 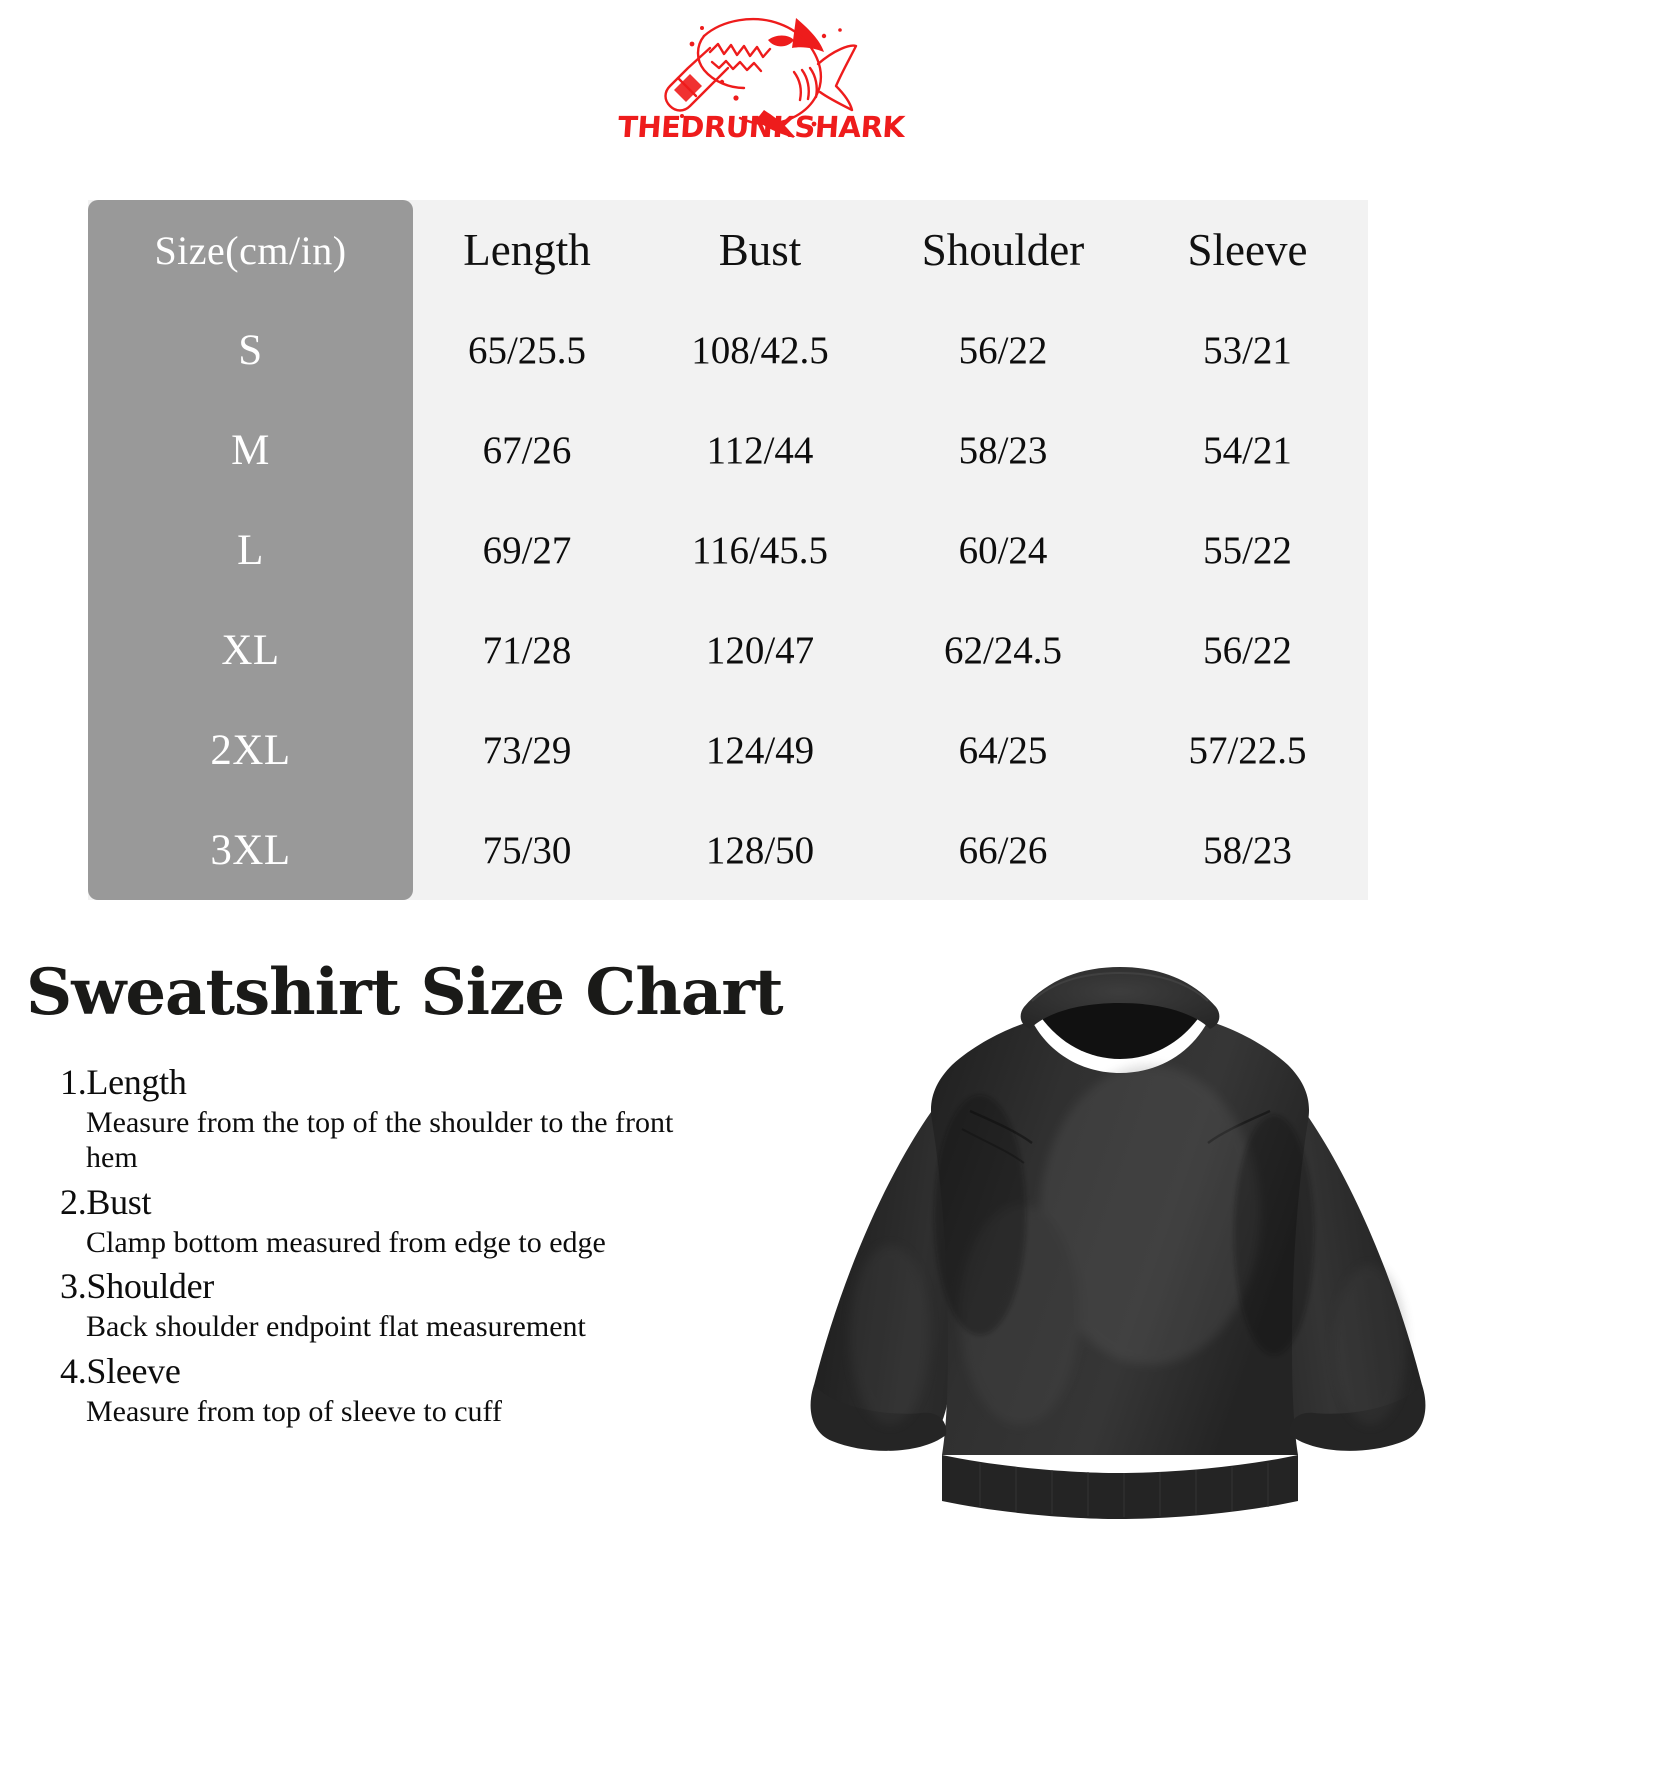 I want to click on cell-length: 75/30, so click(x=527, y=850).